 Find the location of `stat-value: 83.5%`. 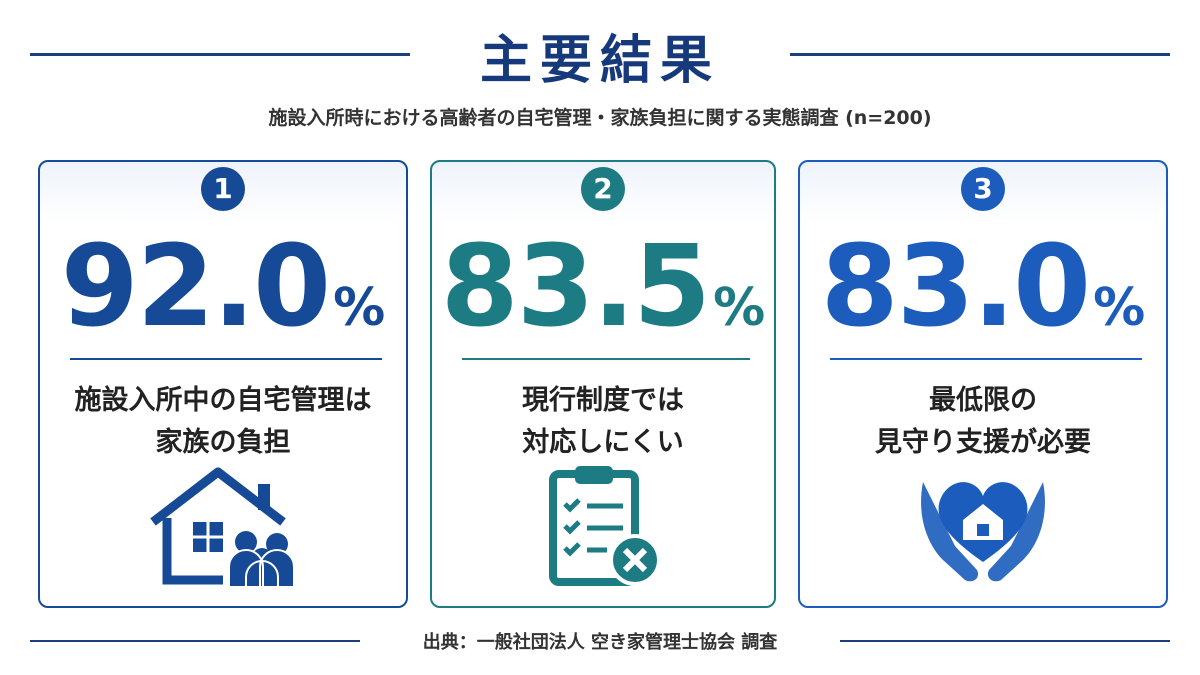

stat-value: 83.5% is located at coordinates (603, 287).